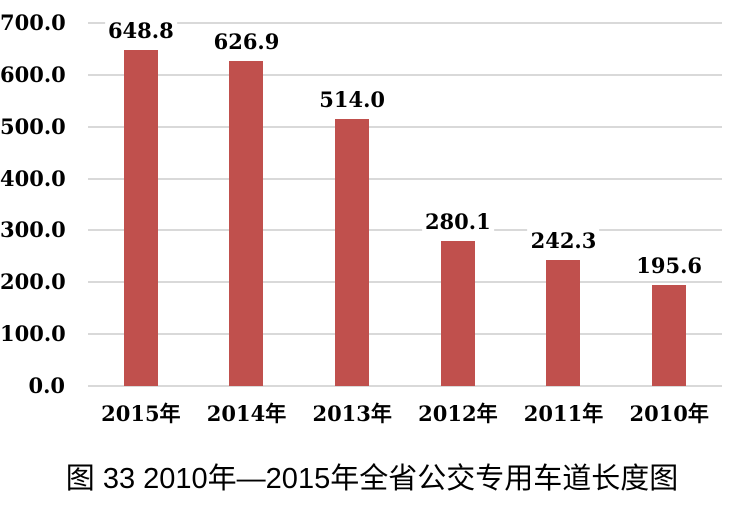  Describe the element at coordinates (140, 30) in the screenshot. I see `bar-value-label: 648.8` at that location.